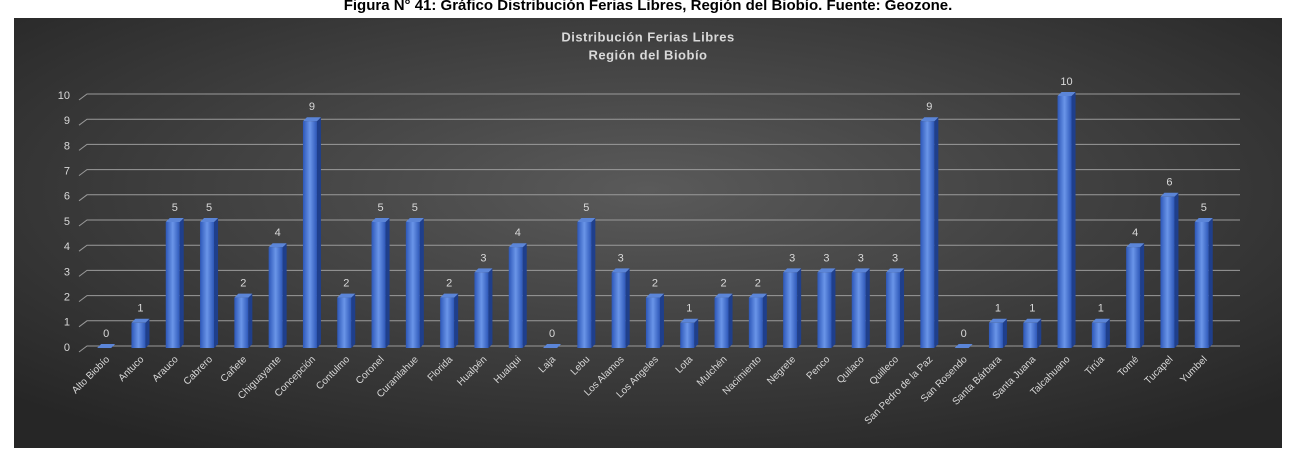 This screenshot has height=453, width=1296. I want to click on data-label: 6, so click(1169, 183).